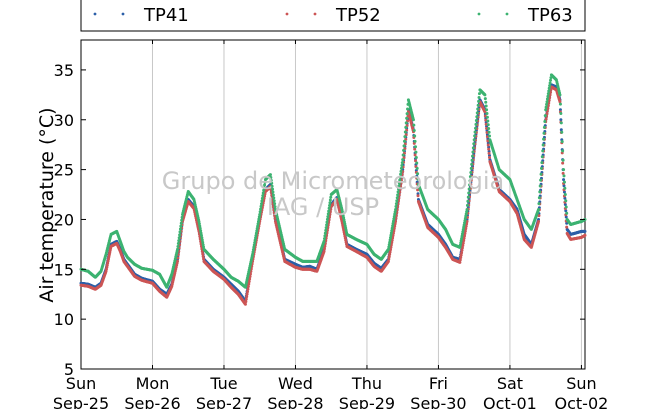 The width and height of the screenshot is (650, 409). What do you see at coordinates (366, 383) in the screenshot?
I see `x-tick-label-day: Thu` at bounding box center [366, 383].